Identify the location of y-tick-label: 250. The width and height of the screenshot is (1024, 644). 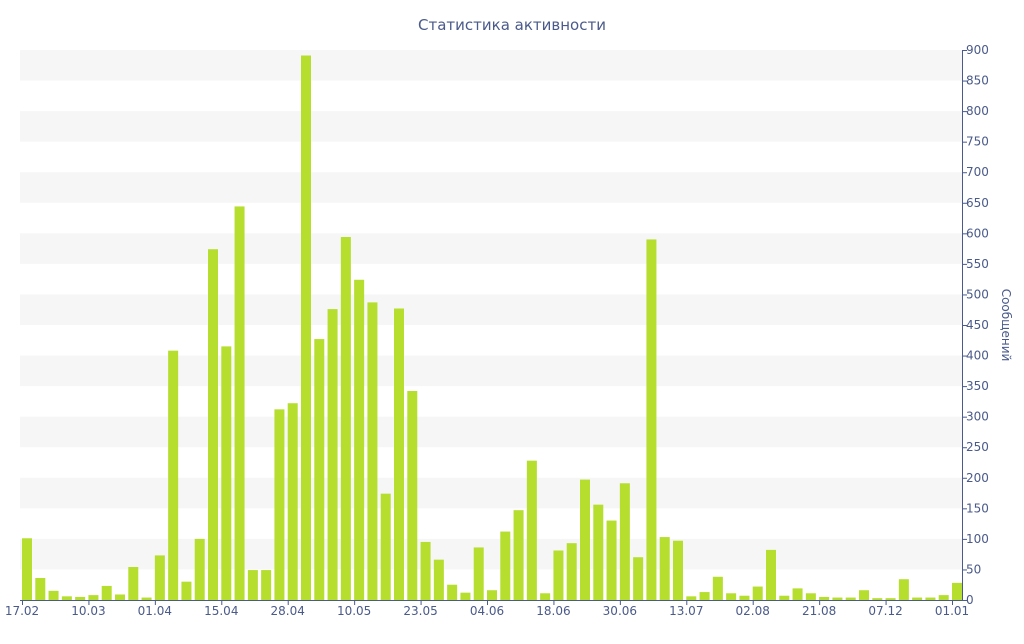
(977, 447).